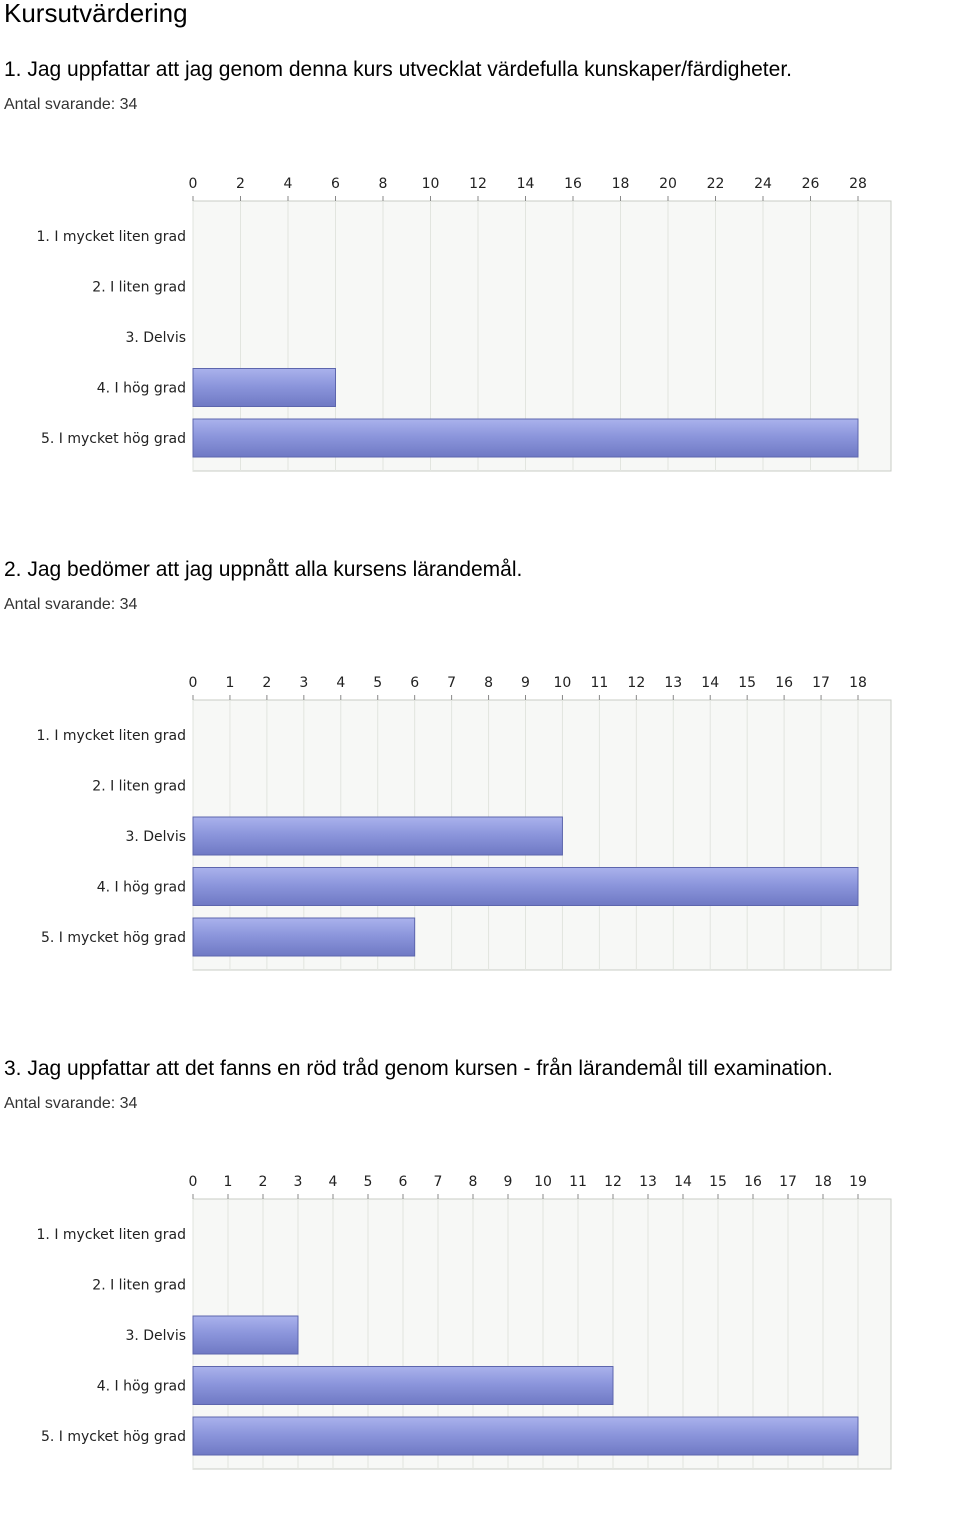  What do you see at coordinates (96, 14) in the screenshot?
I see `page-title: Kursutvärdering` at bounding box center [96, 14].